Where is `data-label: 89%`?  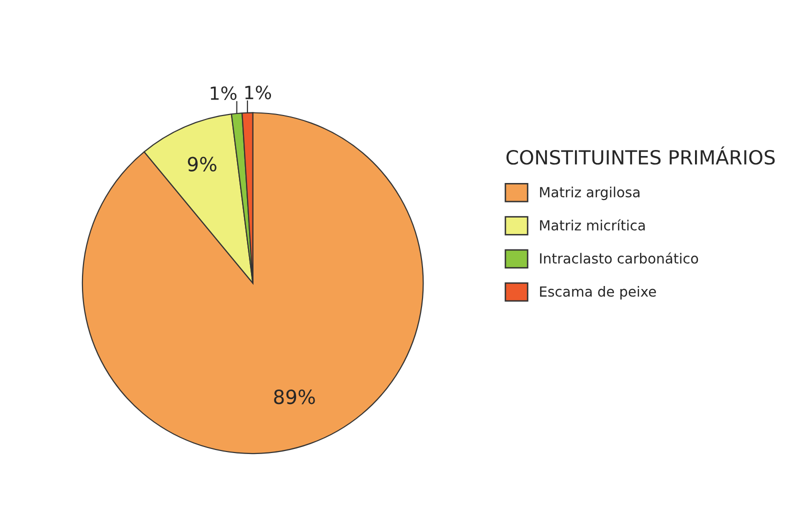 data-label: 89% is located at coordinates (294, 397).